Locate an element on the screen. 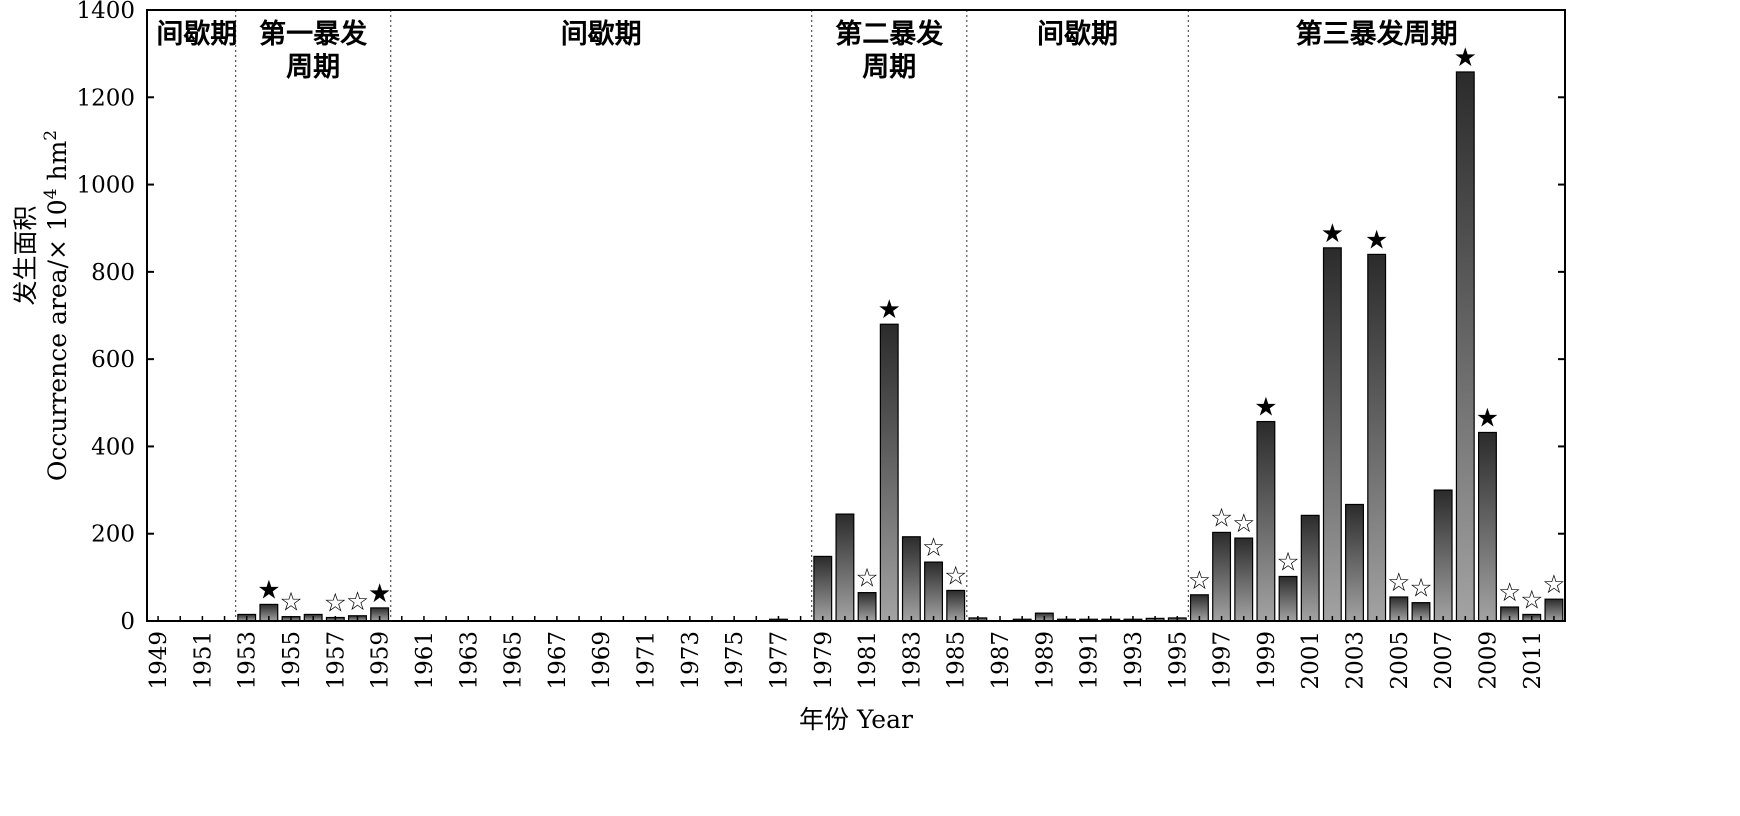  period-label-0-0: 间歇期 is located at coordinates (196, 34).